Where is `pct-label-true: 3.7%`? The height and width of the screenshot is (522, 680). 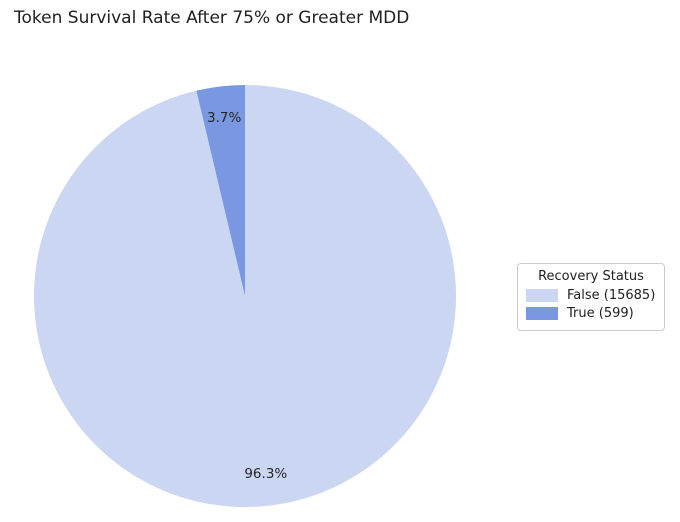 pct-label-true: 3.7% is located at coordinates (224, 118).